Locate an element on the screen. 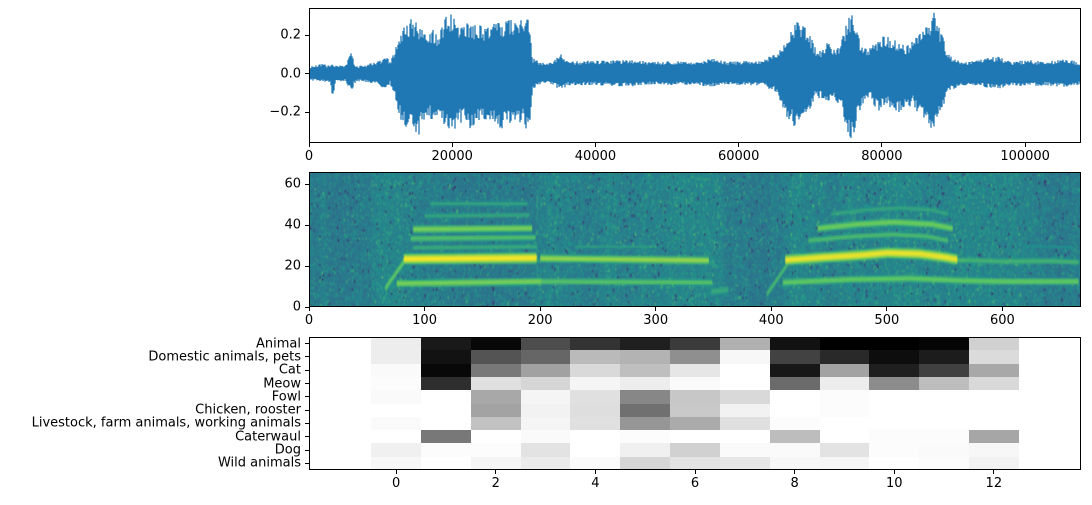 This screenshot has width=1092, height=505. x-tick-label: 12 is located at coordinates (994, 483).